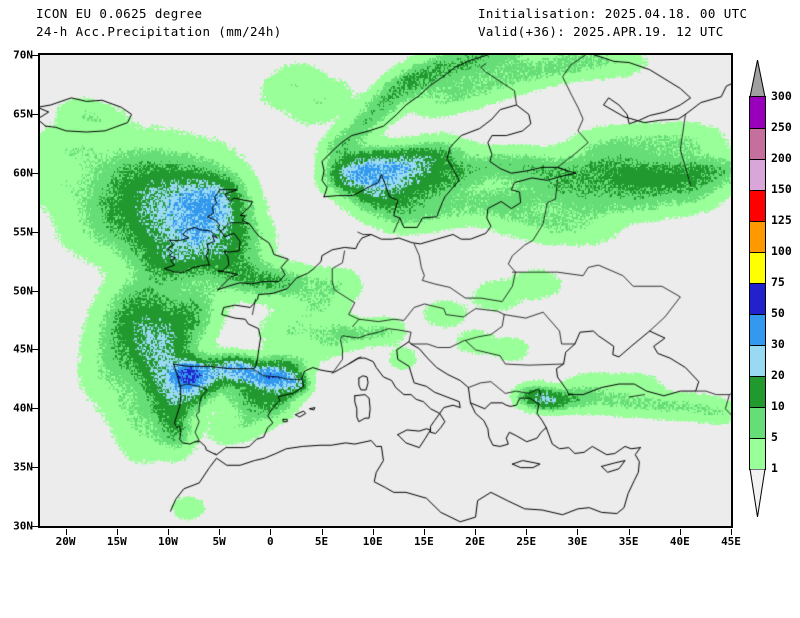  Describe the element at coordinates (781, 127) in the screenshot. I see `colorbar-tick-label: 250` at that location.